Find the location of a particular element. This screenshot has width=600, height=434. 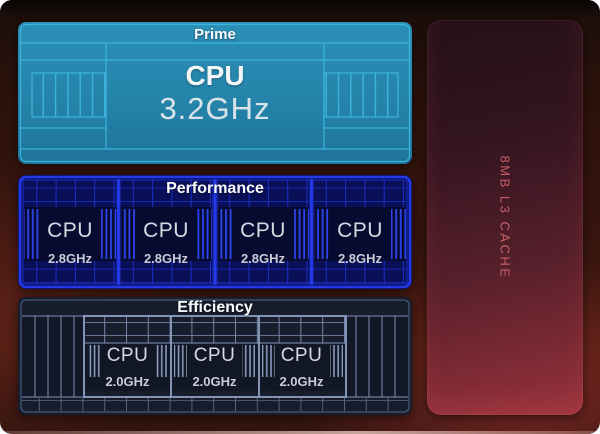

prime-title: Prime is located at coordinates (215, 34).